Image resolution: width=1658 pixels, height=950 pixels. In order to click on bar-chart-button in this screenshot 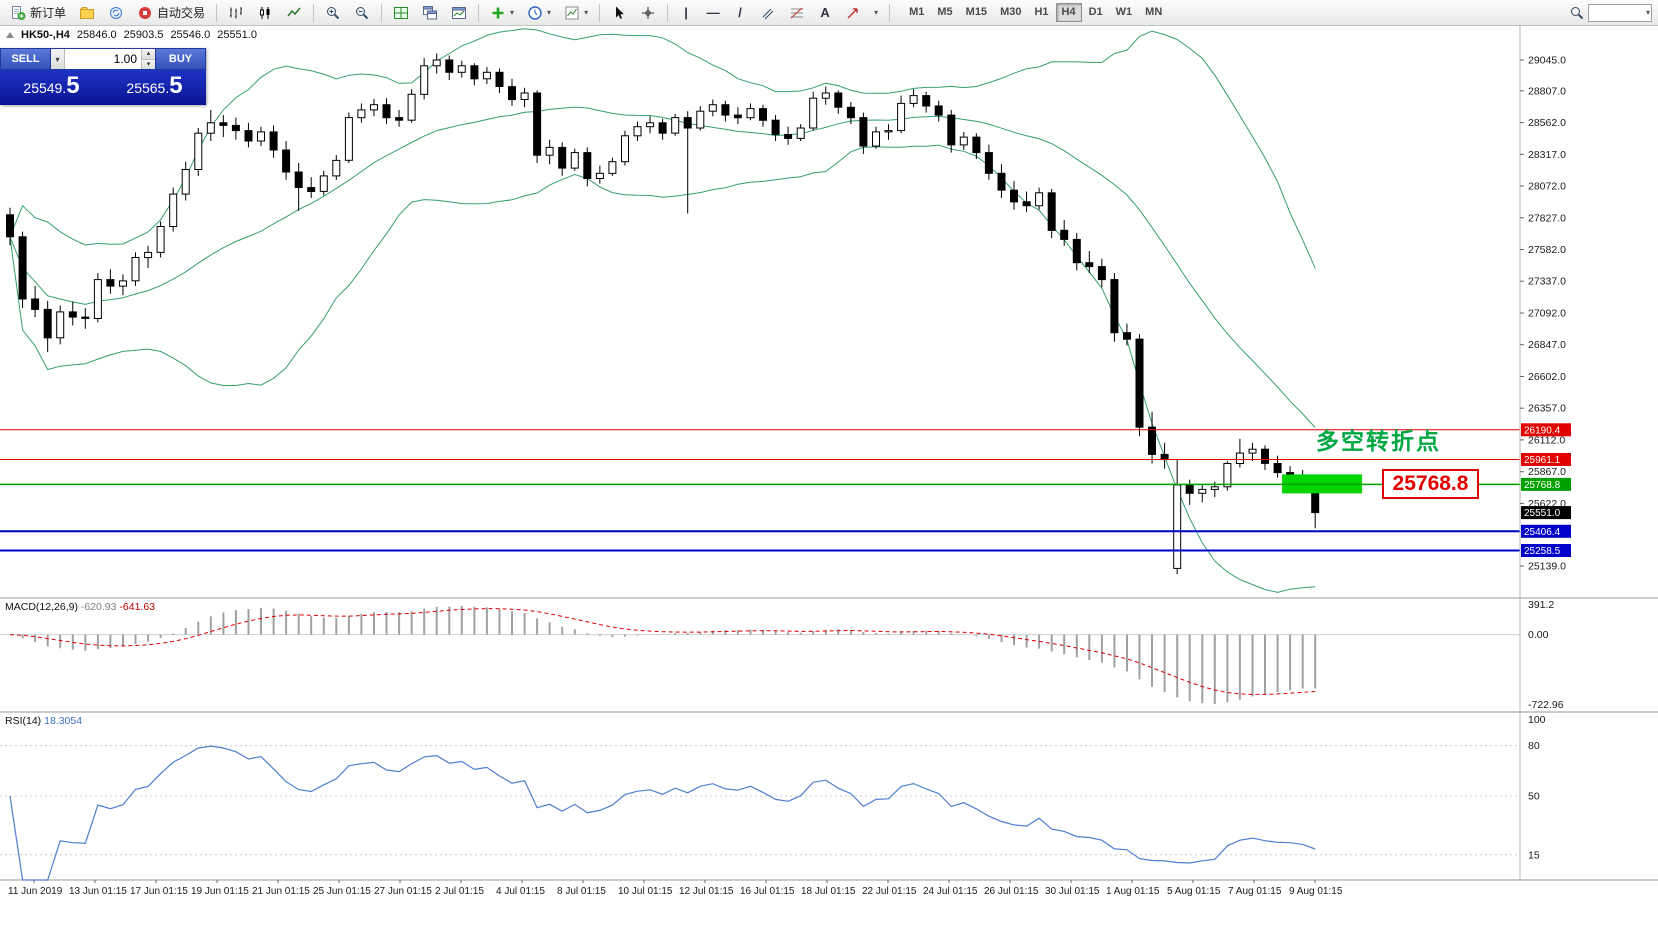, I will do `click(236, 13)`.